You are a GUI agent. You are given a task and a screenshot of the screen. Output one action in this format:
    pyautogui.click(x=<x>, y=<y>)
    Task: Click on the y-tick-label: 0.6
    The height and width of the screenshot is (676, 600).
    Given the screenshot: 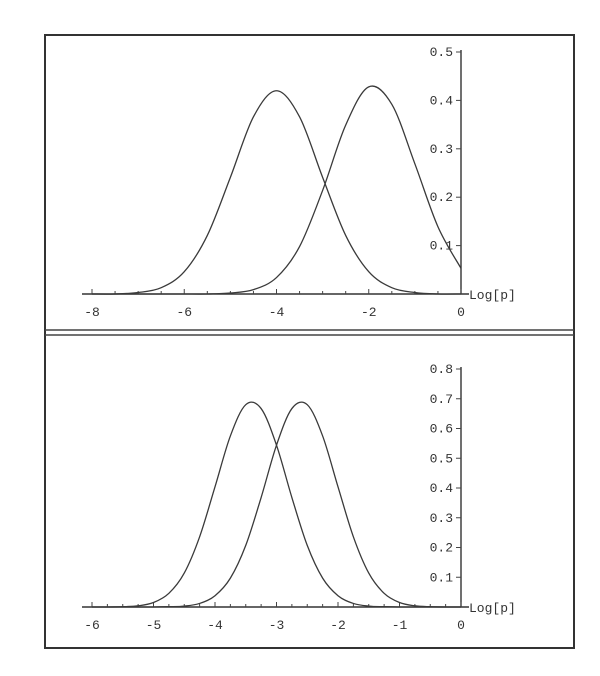 What is the action you would take?
    pyautogui.click(x=441, y=429)
    